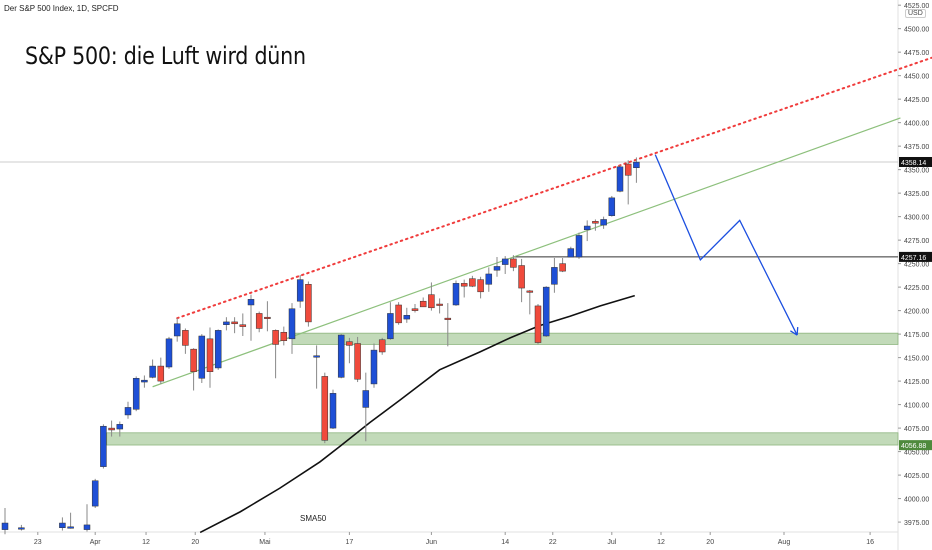 The height and width of the screenshot is (550, 932). Describe the element at coordinates (916, 218) in the screenshot. I see `y-tick-label: 4300.00` at that location.